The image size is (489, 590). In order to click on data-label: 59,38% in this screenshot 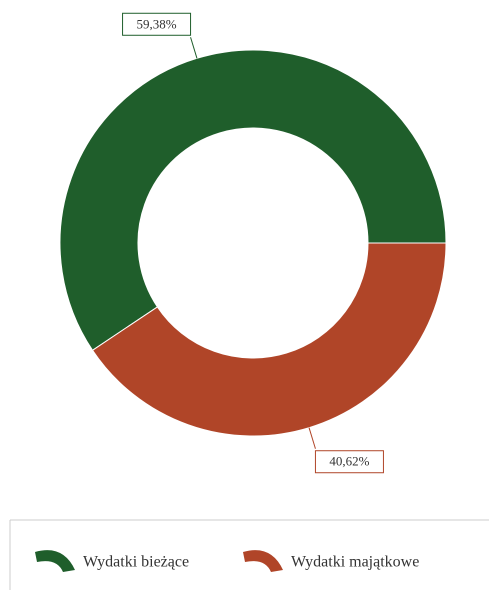, I will do `click(157, 23)`.